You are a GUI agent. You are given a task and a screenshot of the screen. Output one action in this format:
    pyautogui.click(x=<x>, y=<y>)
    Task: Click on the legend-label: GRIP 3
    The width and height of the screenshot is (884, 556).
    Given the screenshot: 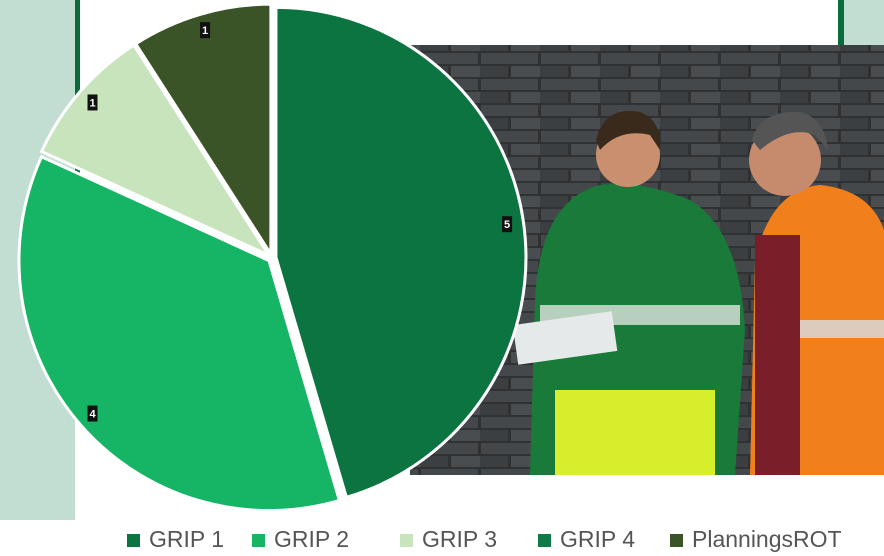 What is the action you would take?
    pyautogui.click(x=459, y=539)
    